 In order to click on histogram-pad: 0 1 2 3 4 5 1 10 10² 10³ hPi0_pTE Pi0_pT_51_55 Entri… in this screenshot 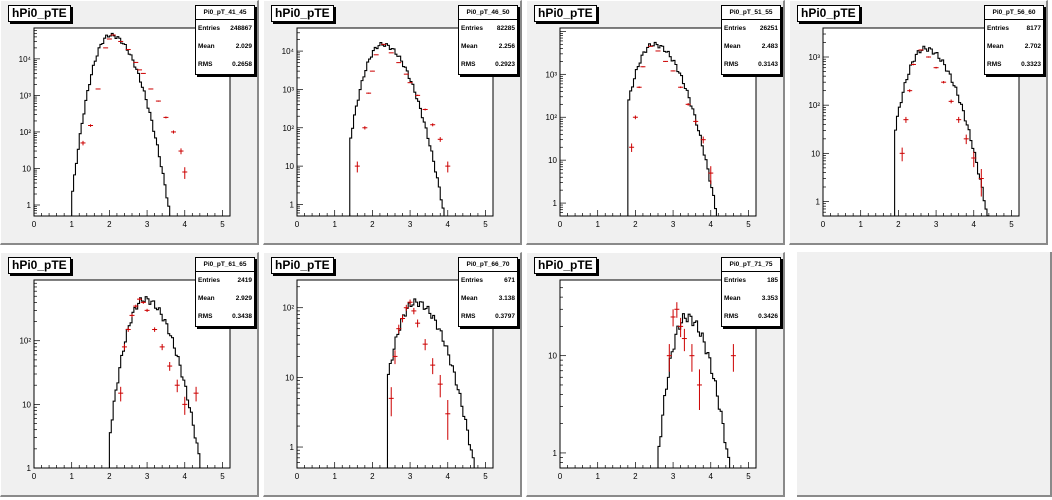, I will do `click(655, 122)`.